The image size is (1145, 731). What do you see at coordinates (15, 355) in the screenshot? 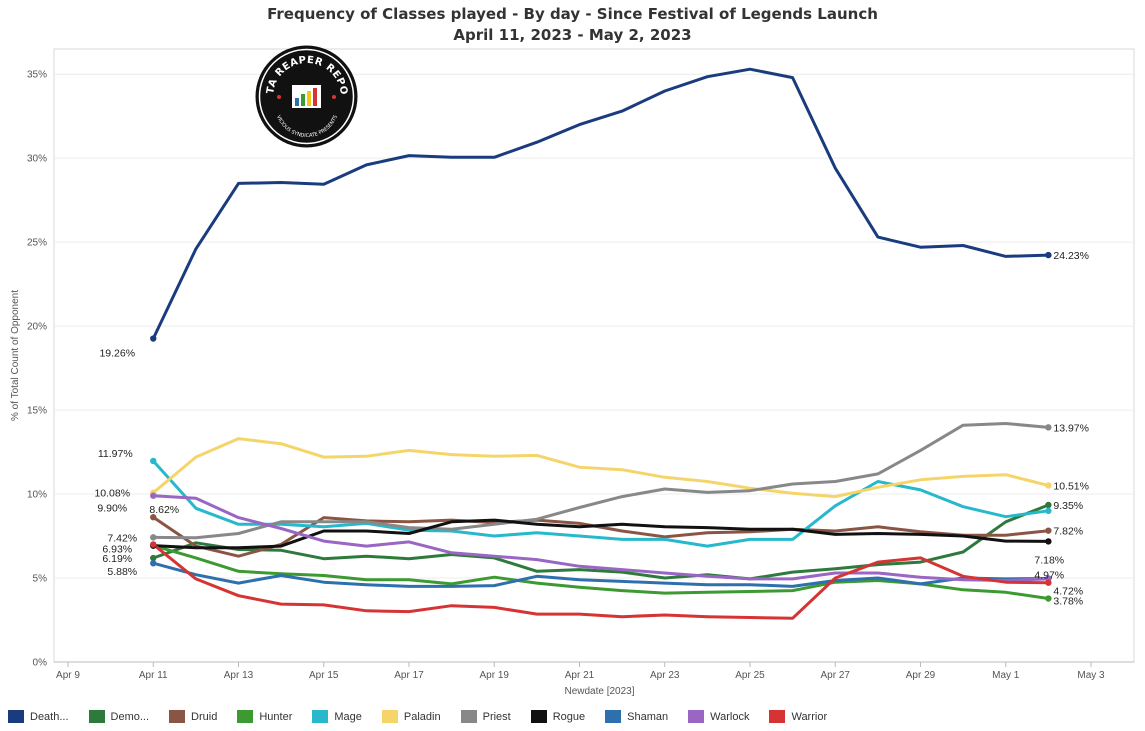
I see `y-axis-title: % of Total Count of Opponent` at bounding box center [15, 355].